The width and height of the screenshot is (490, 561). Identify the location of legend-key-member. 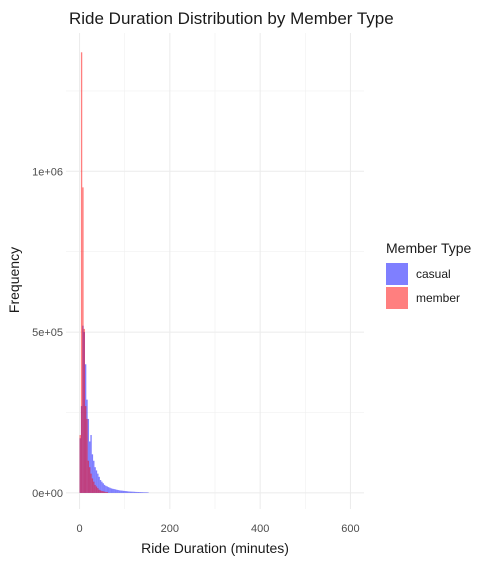
(397, 298).